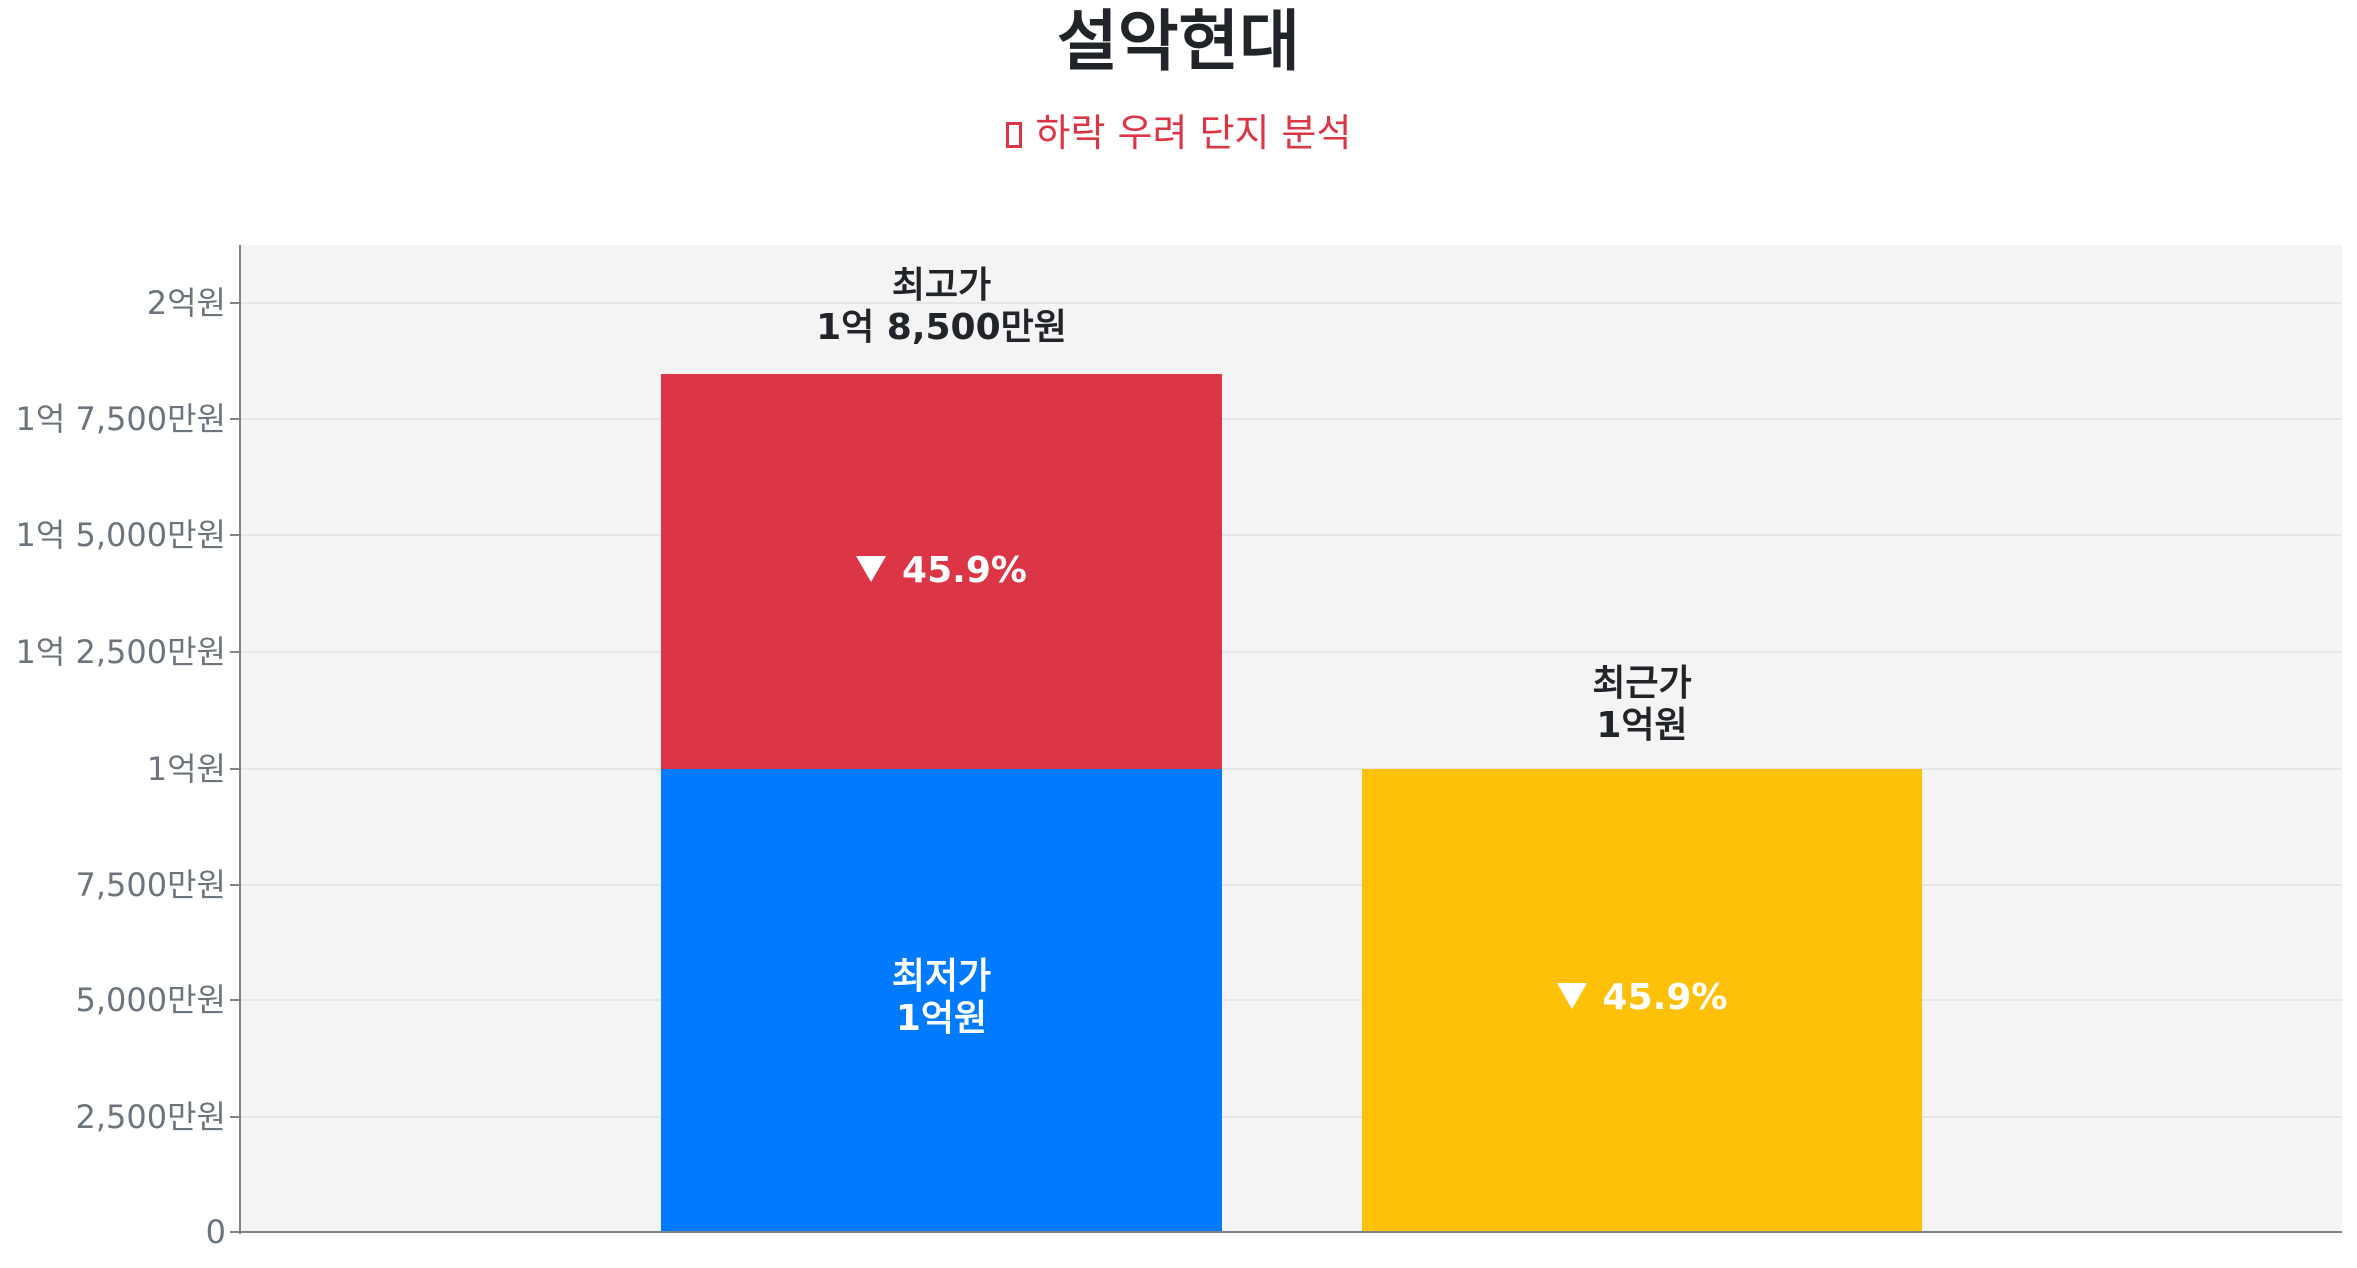 The width and height of the screenshot is (2357, 1268). I want to click on chart-decreasing-icon, so click(1013, 135).